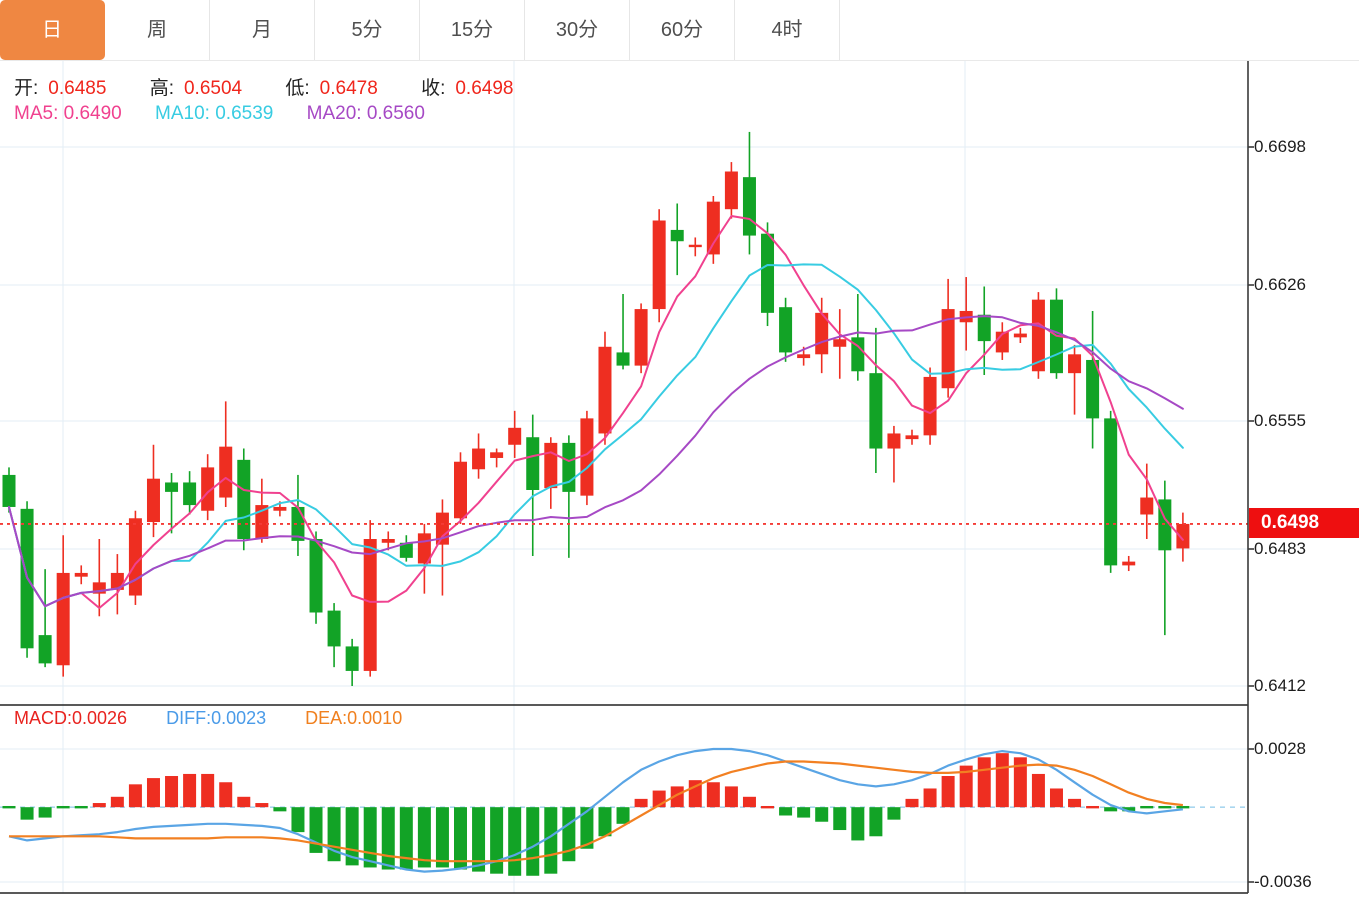  I want to click on diff-line, so click(596, 810).